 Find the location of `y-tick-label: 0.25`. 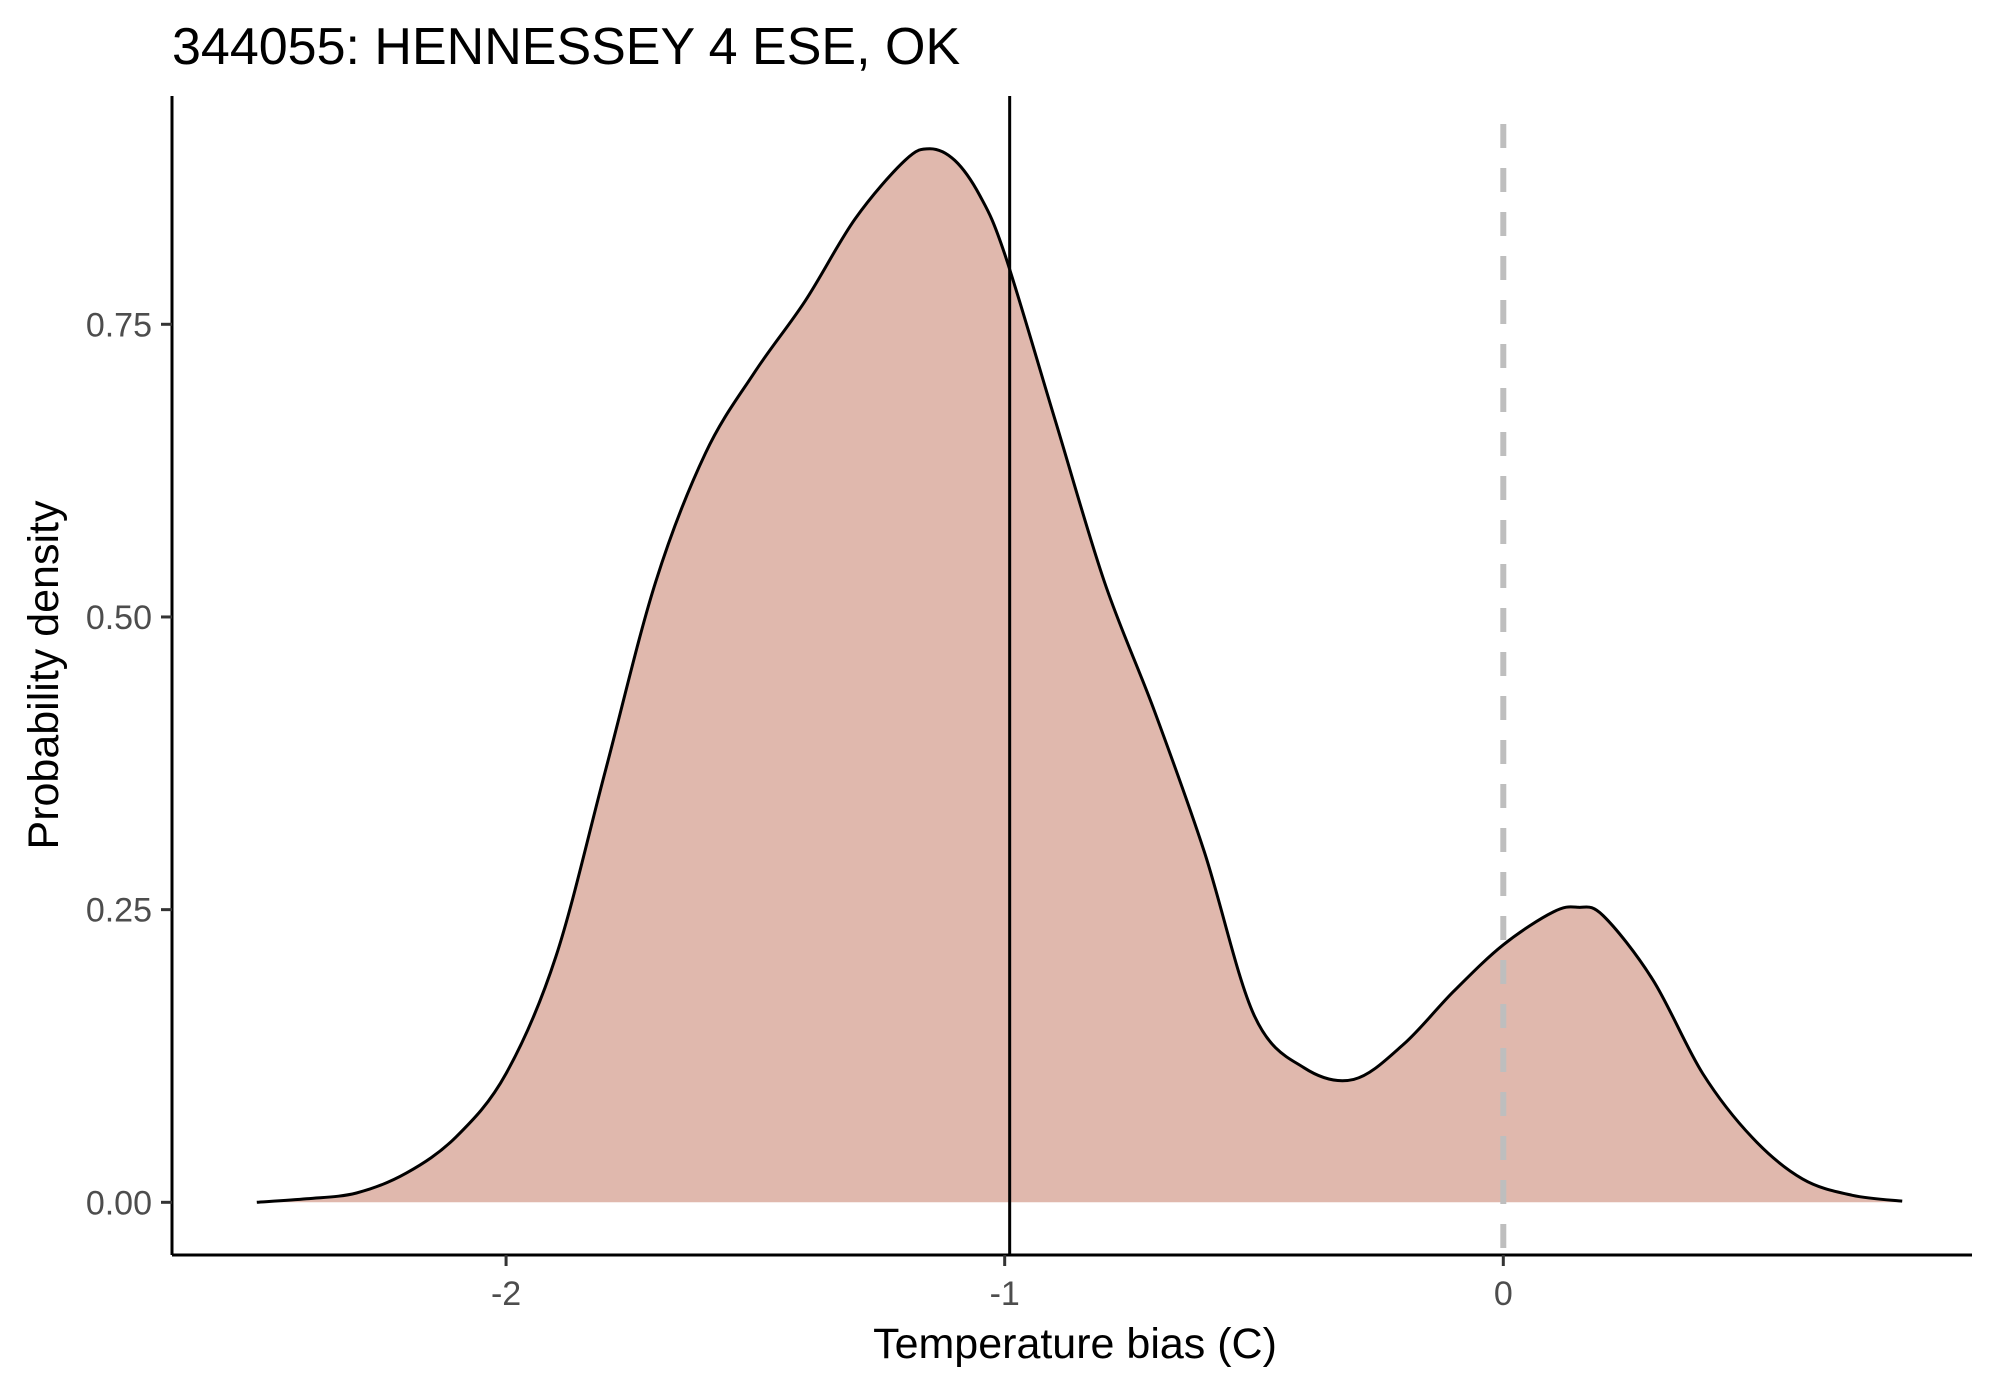

y-tick-label: 0.25 is located at coordinates (119, 911).